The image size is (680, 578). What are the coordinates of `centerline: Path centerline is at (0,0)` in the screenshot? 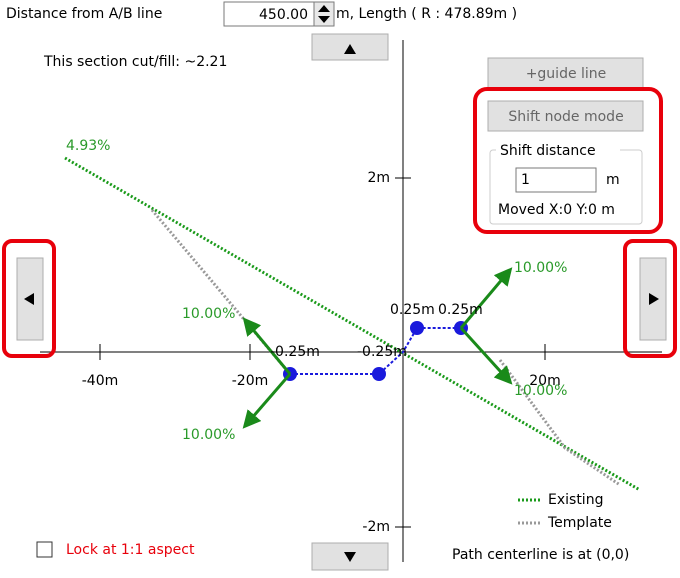 It's located at (540, 555).